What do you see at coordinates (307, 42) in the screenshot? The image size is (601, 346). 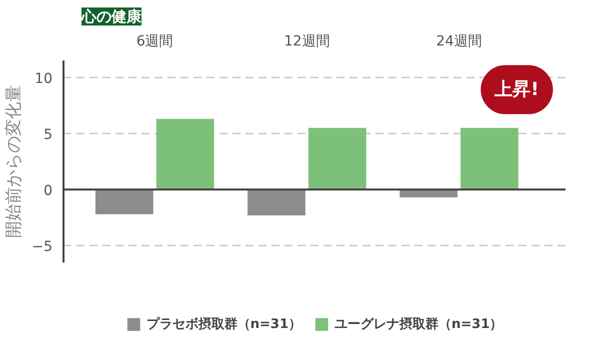 I see `x-tick-label: 12週間` at bounding box center [307, 42].